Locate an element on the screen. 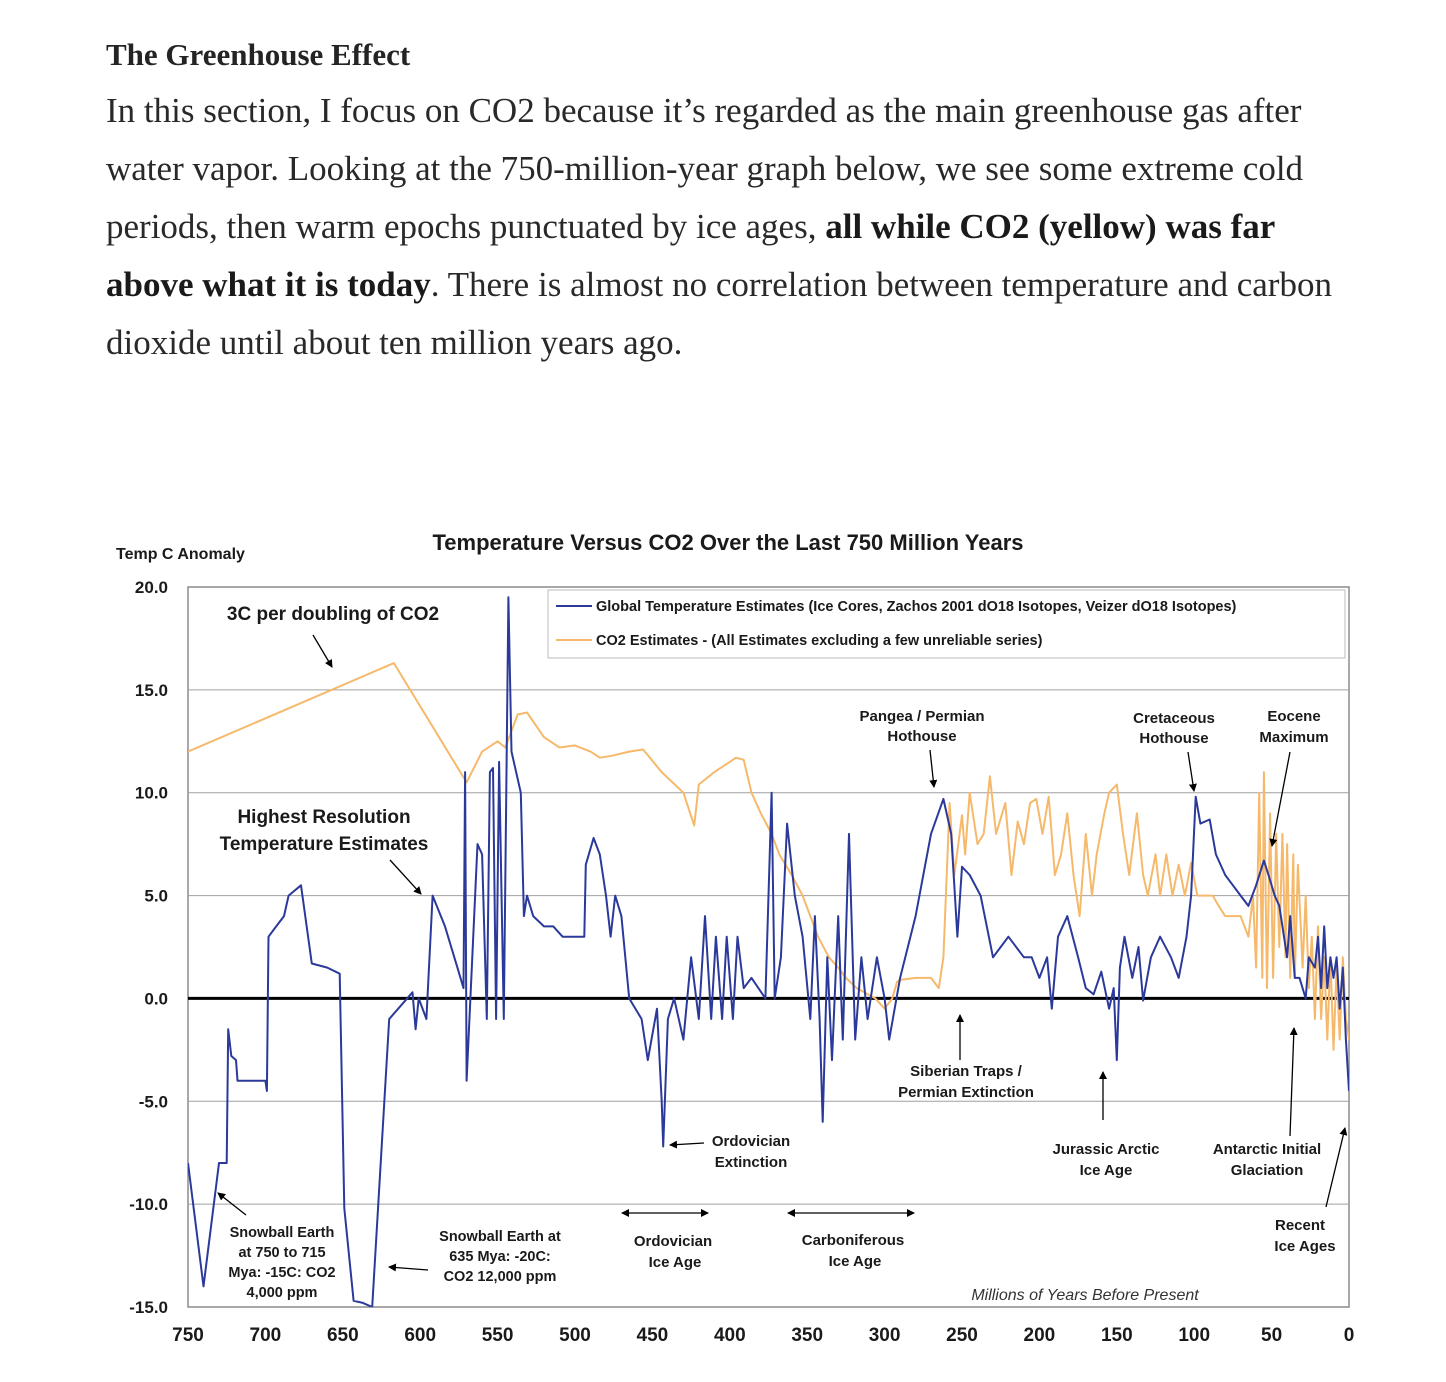 Image resolution: width=1446 pixels, height=1382 pixels. x-tick-label: 550 is located at coordinates (498, 1335).